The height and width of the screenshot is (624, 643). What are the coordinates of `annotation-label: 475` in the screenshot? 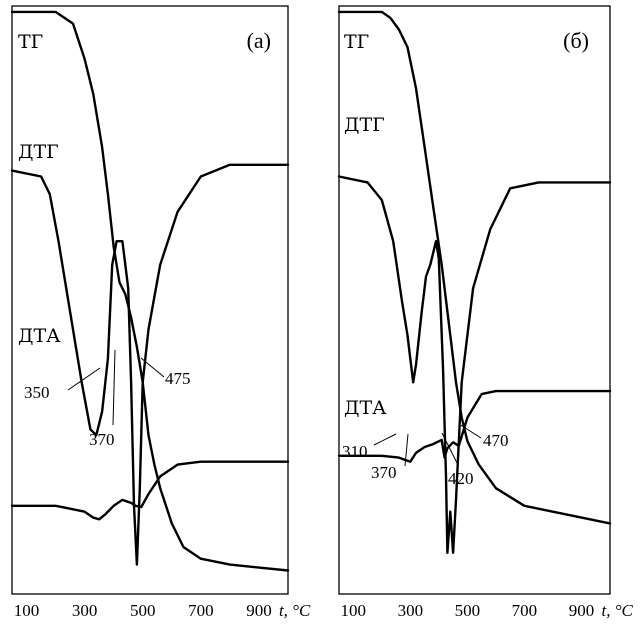 It's located at (178, 378).